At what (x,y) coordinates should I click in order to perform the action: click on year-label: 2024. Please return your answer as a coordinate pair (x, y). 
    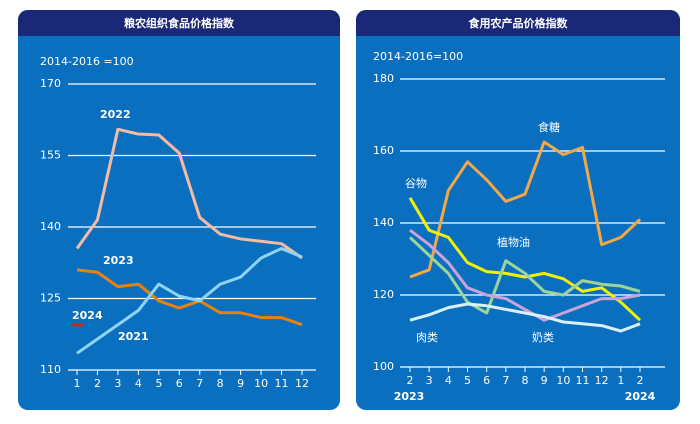
    Looking at the image, I should click on (640, 396).